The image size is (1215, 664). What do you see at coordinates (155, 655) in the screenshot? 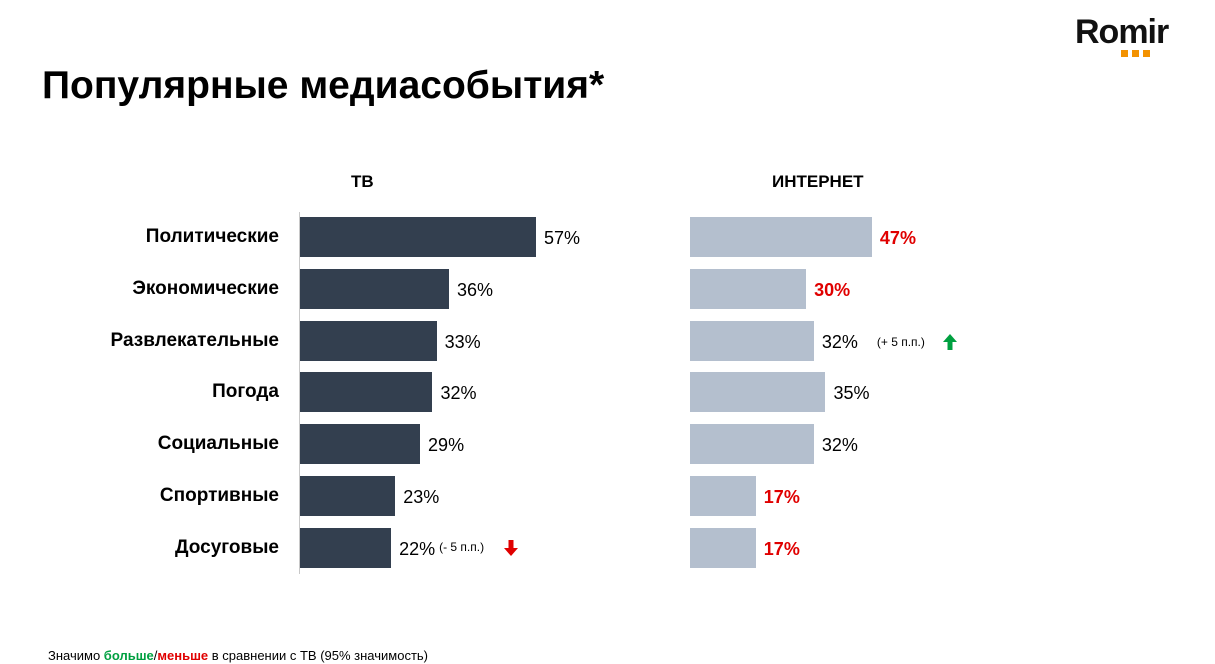
I see `footnote-slash: /` at bounding box center [155, 655].